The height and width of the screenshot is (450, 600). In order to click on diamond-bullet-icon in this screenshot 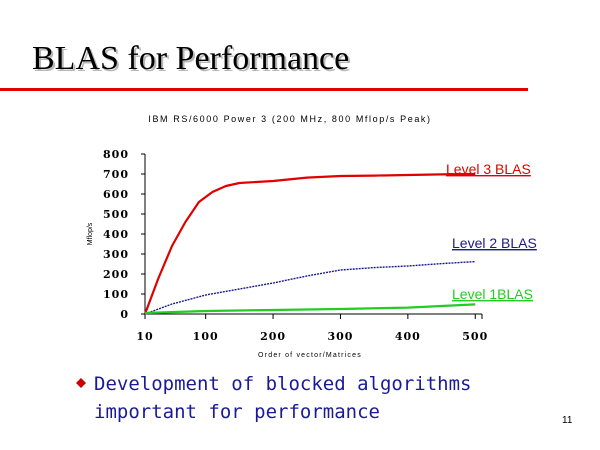, I will do `click(81, 383)`.